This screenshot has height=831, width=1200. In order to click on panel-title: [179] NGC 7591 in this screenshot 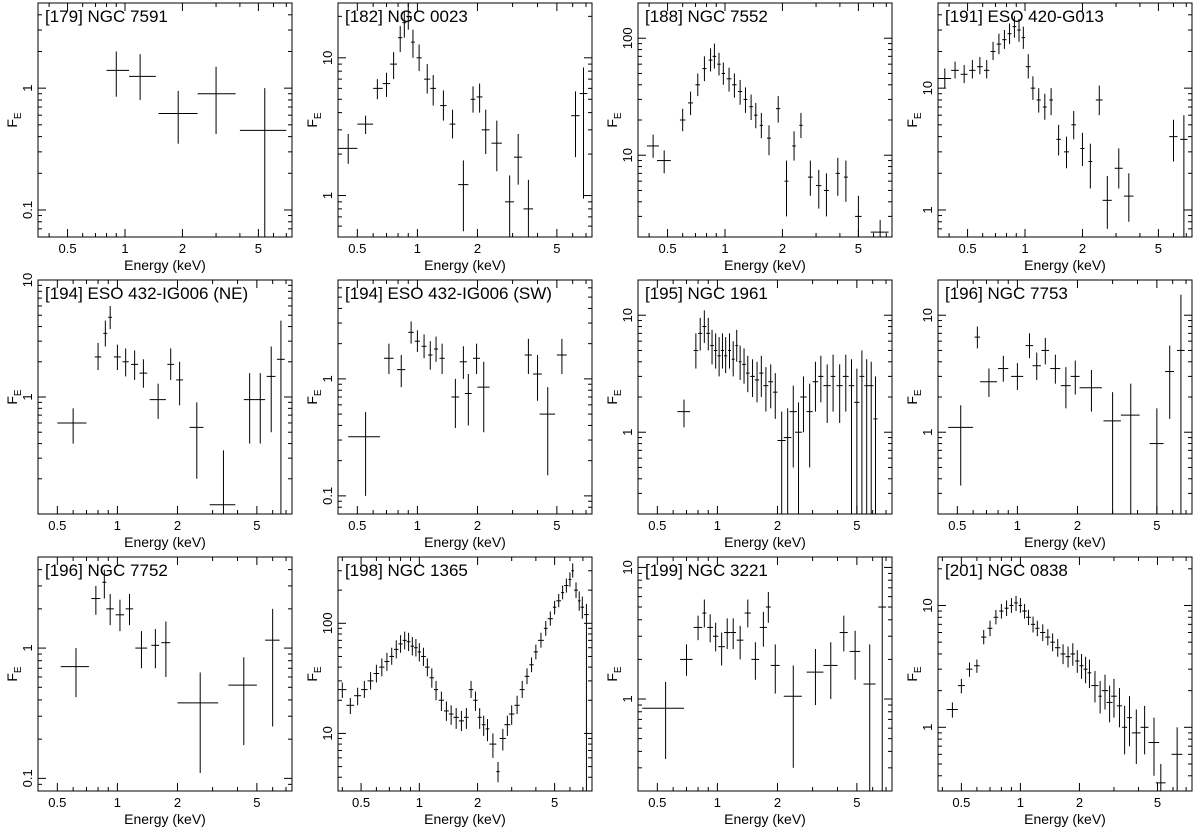, I will do `click(106, 16)`.